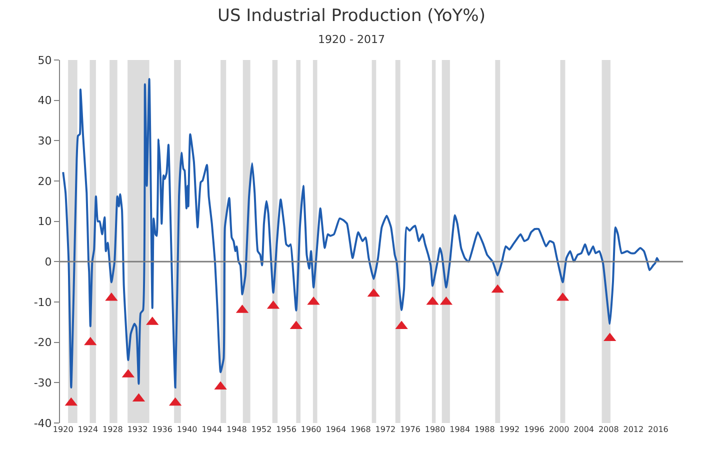 Image resolution: width=703 pixels, height=468 pixels. What do you see at coordinates (45, 221) in the screenshot?
I see `y-tick-label: 10` at bounding box center [45, 221].